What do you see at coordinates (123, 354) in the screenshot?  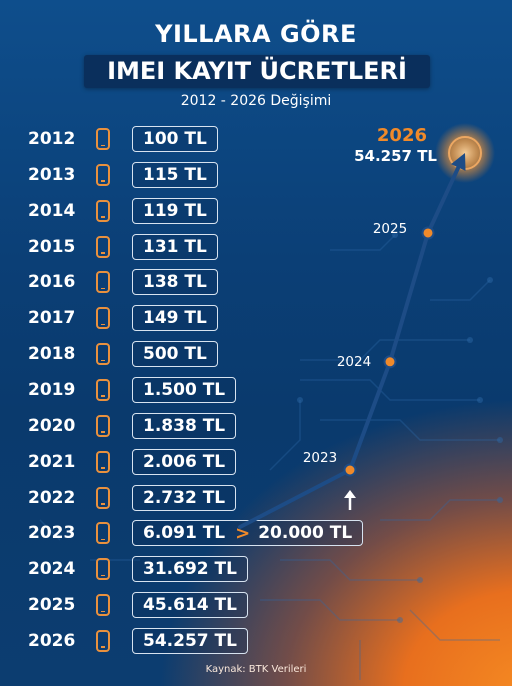 I see `year-row: 2018 500 TL` at bounding box center [123, 354].